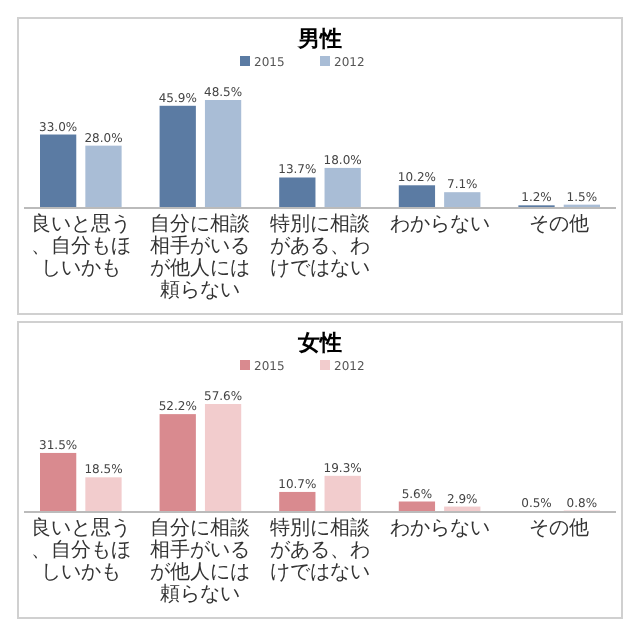 The width and height of the screenshot is (640, 640). What do you see at coordinates (319, 39) in the screenshot?
I see `chart-title: 男性` at bounding box center [319, 39].